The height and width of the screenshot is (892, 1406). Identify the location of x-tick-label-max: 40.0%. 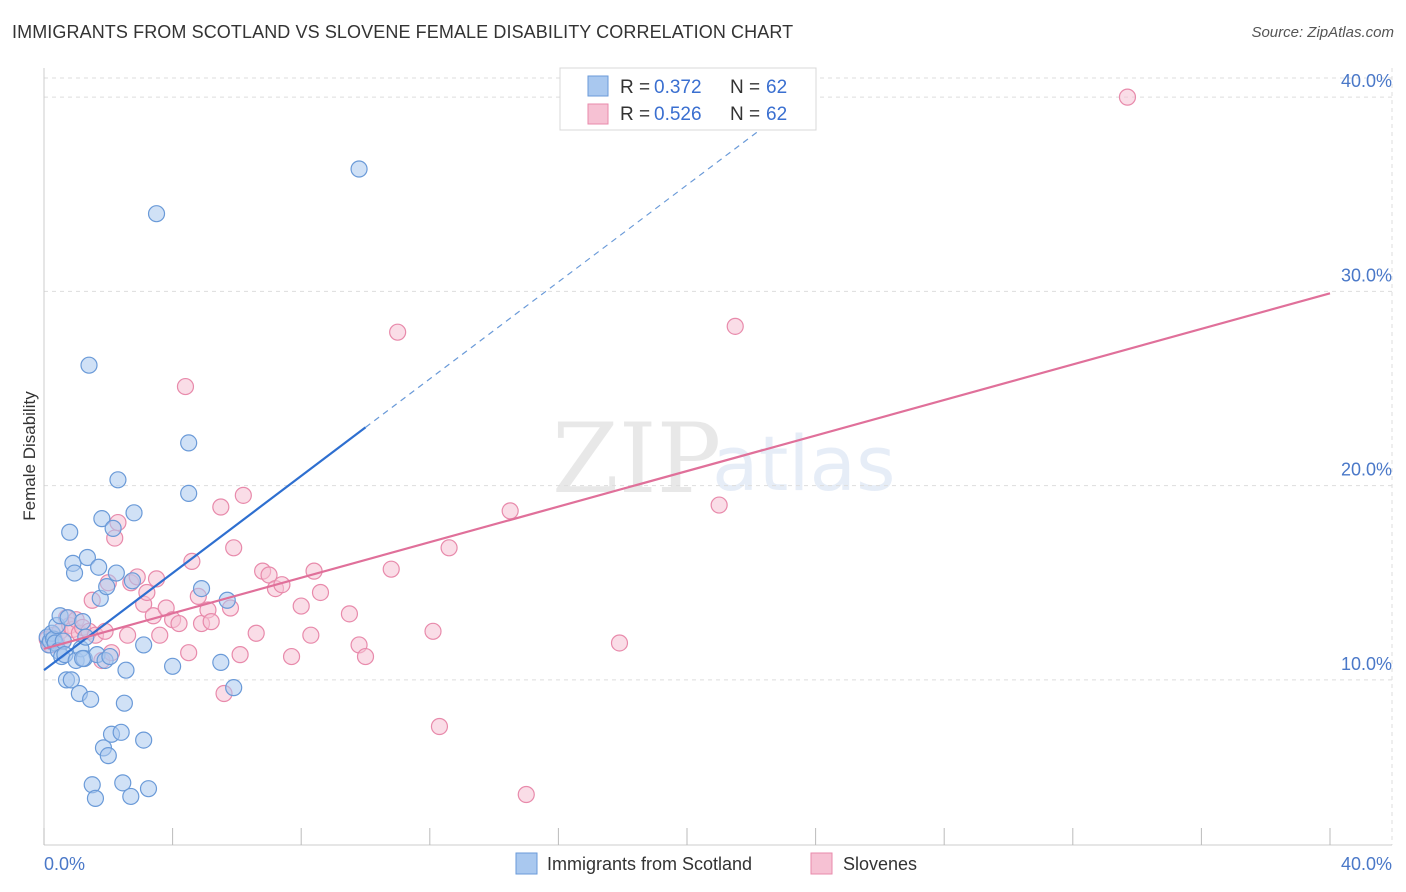
(1366, 864).